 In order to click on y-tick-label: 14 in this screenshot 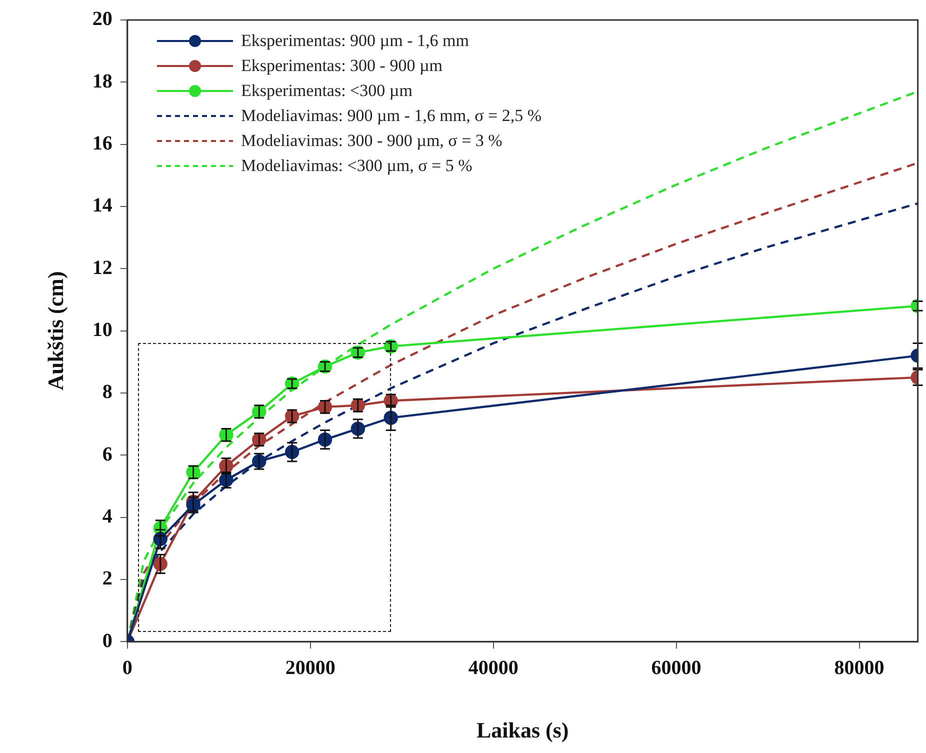, I will do `click(102, 205)`.